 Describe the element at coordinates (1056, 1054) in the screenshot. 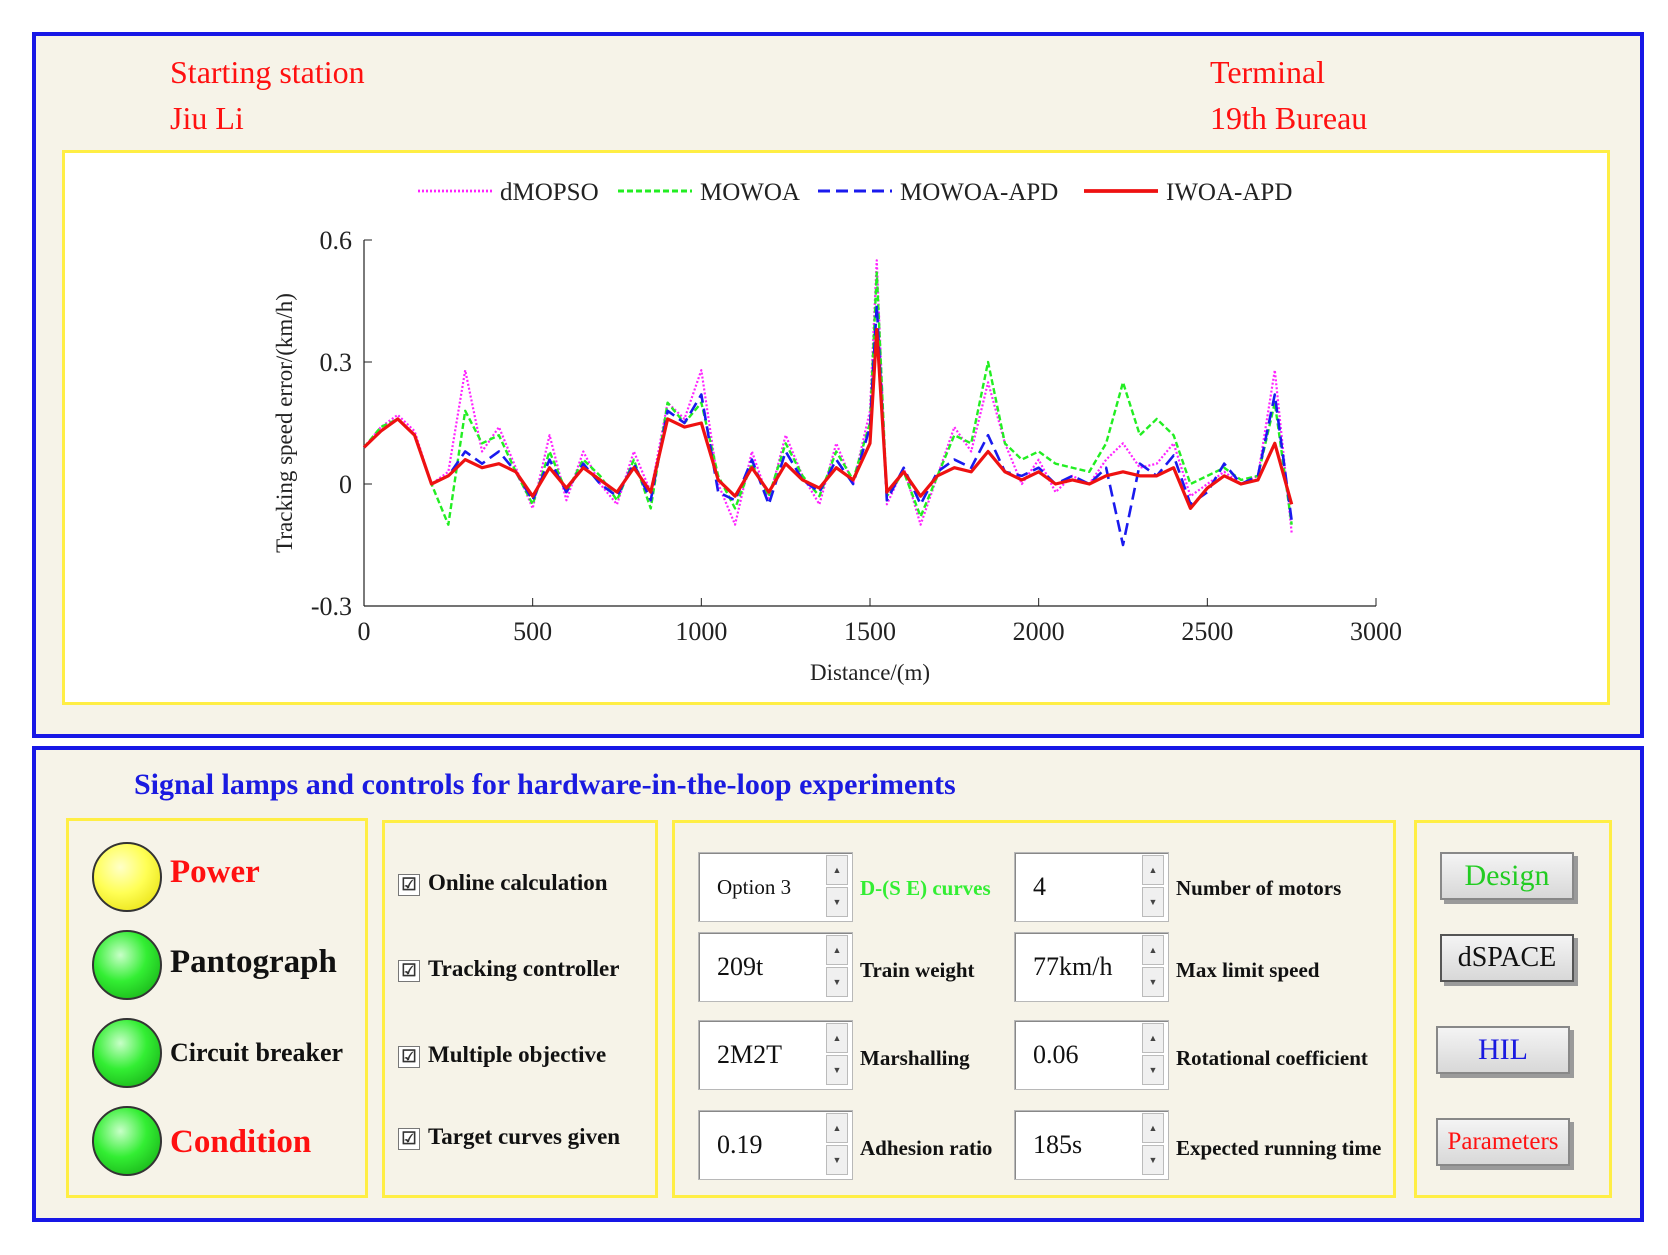

I see `spinner-value: 0.06` at that location.